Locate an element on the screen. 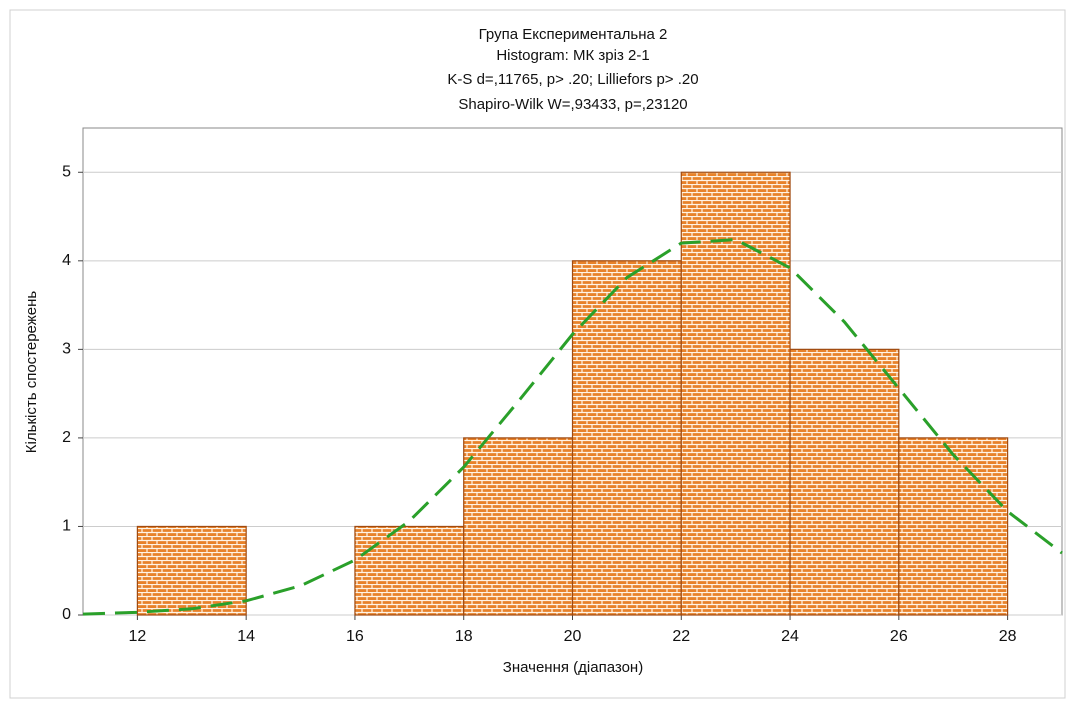 Image resolution: width=1069 pixels, height=702 pixels. y-axis-label: Кількість спостережень is located at coordinates (31, 372).